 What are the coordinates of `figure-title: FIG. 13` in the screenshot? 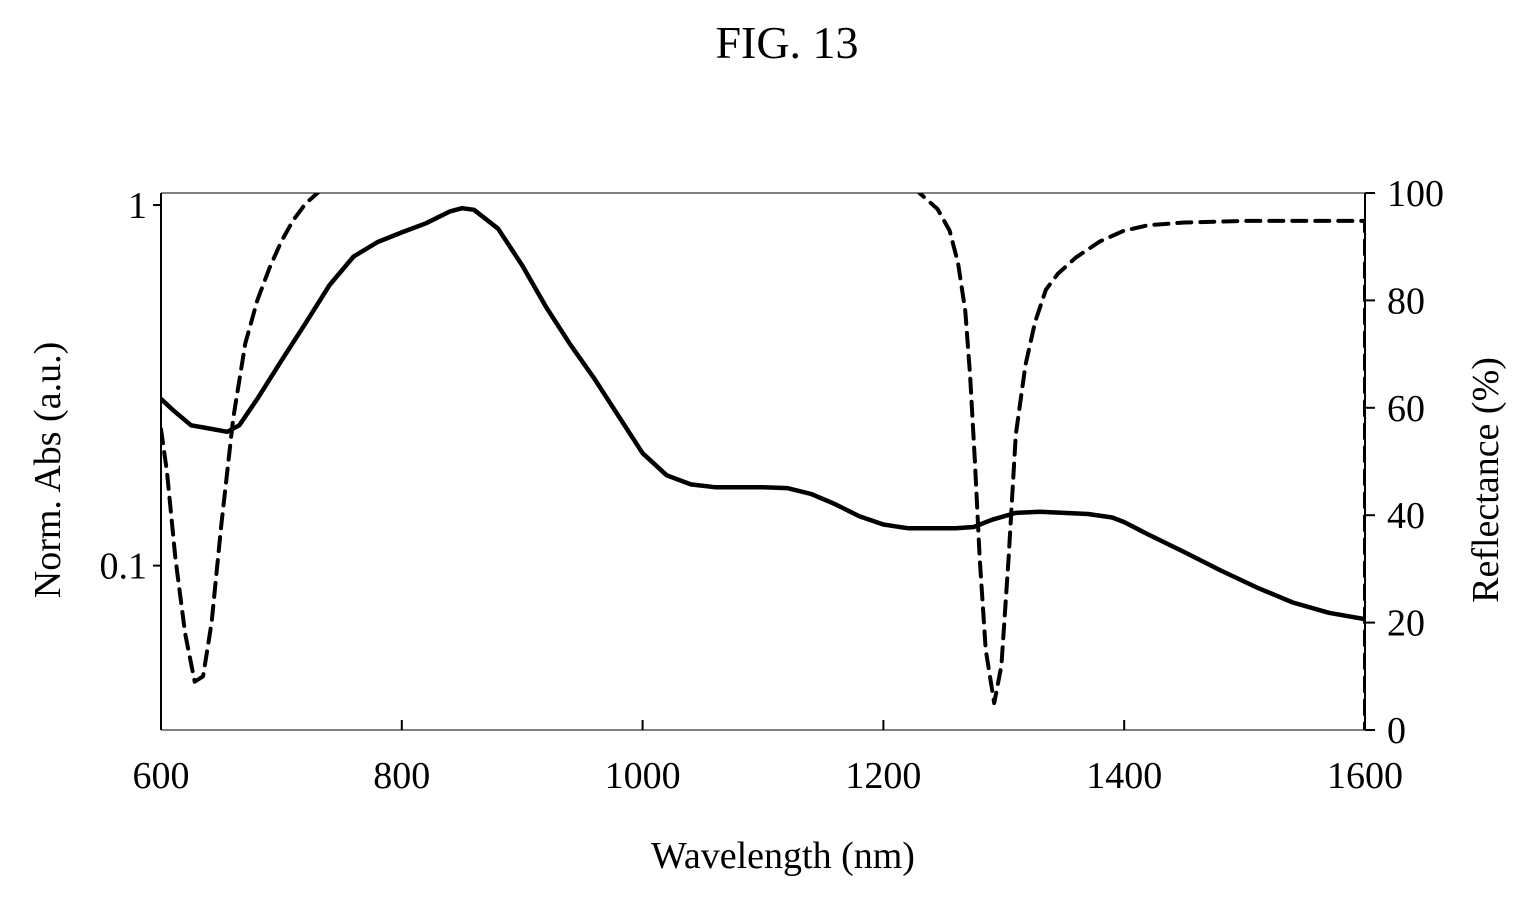 It's located at (786, 42).